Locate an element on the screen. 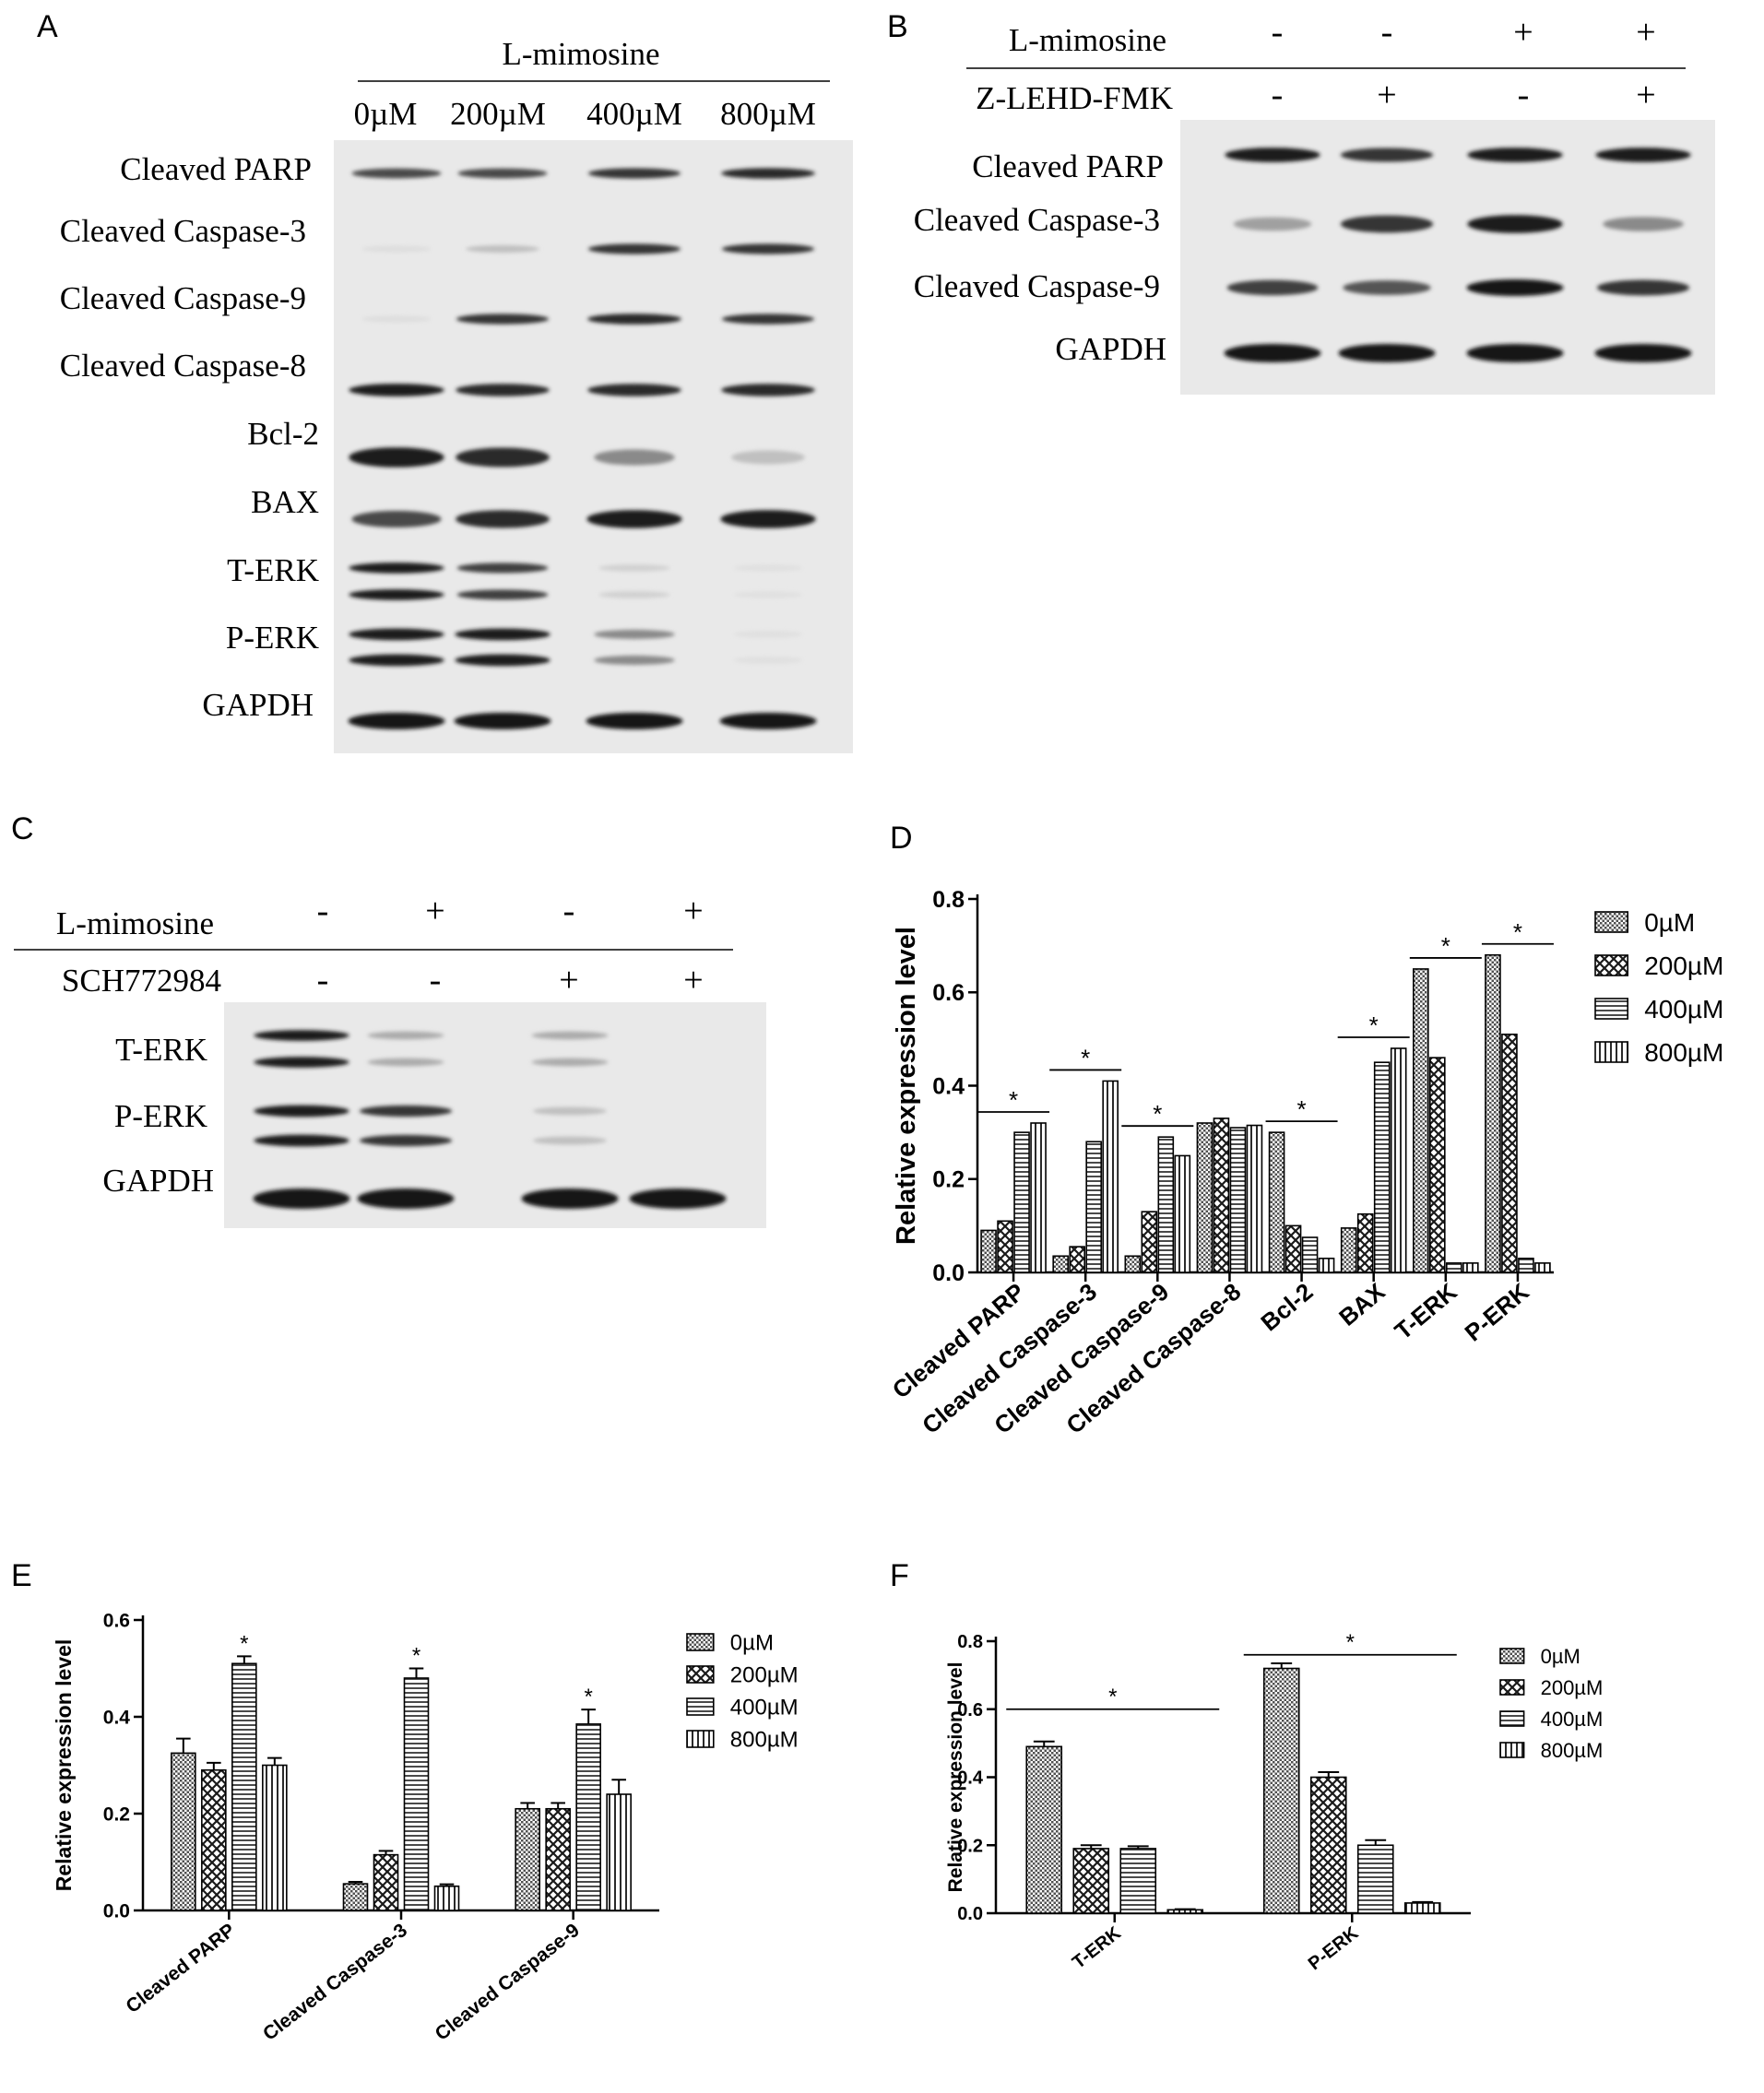 The height and width of the screenshot is (2093, 1764). panel-b-letter: B is located at coordinates (897, 26).